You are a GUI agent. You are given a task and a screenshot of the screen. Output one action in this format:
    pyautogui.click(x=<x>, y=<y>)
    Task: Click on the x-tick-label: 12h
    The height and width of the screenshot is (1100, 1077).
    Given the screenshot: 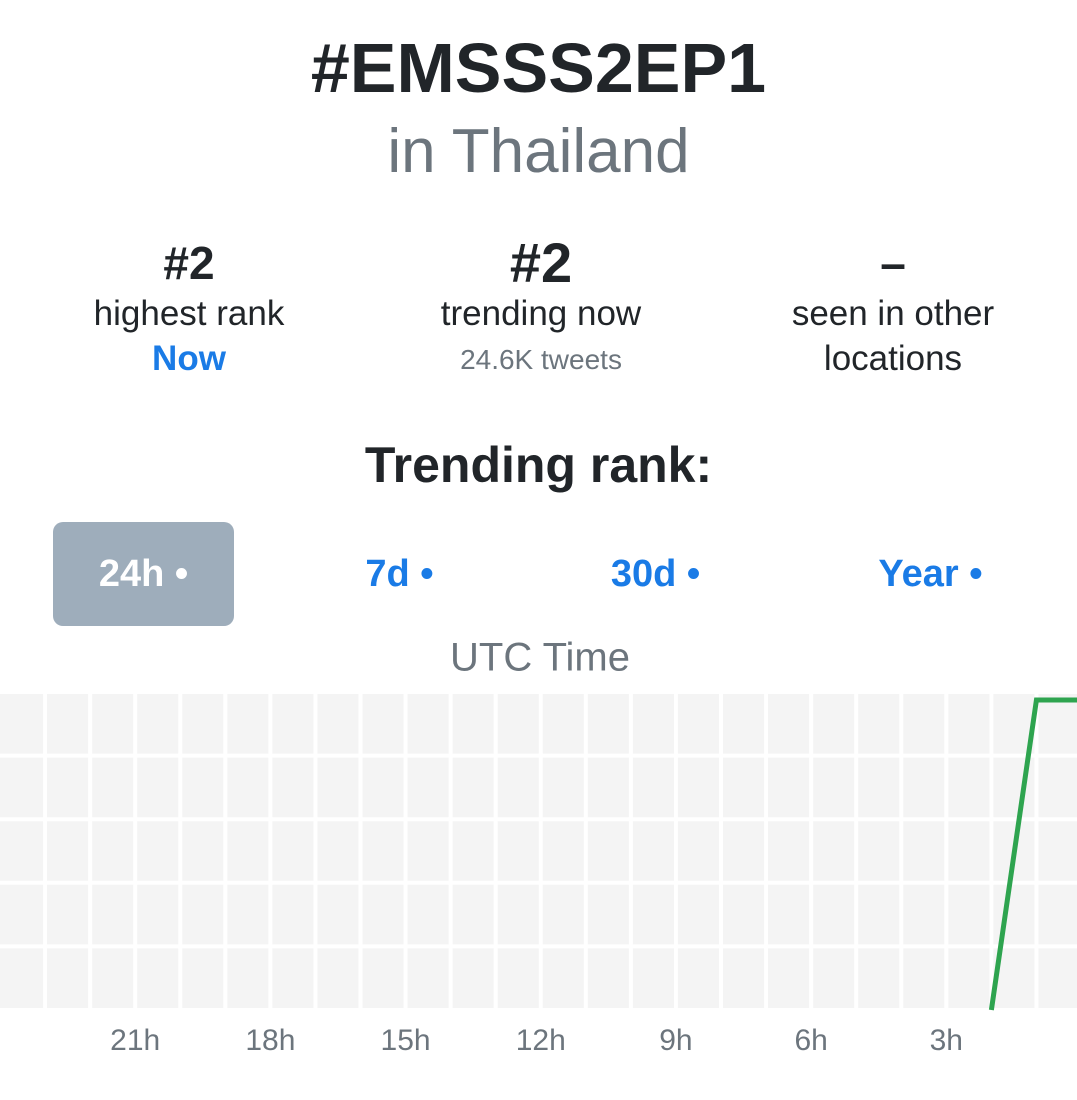 What is the action you would take?
    pyautogui.click(x=541, y=1040)
    